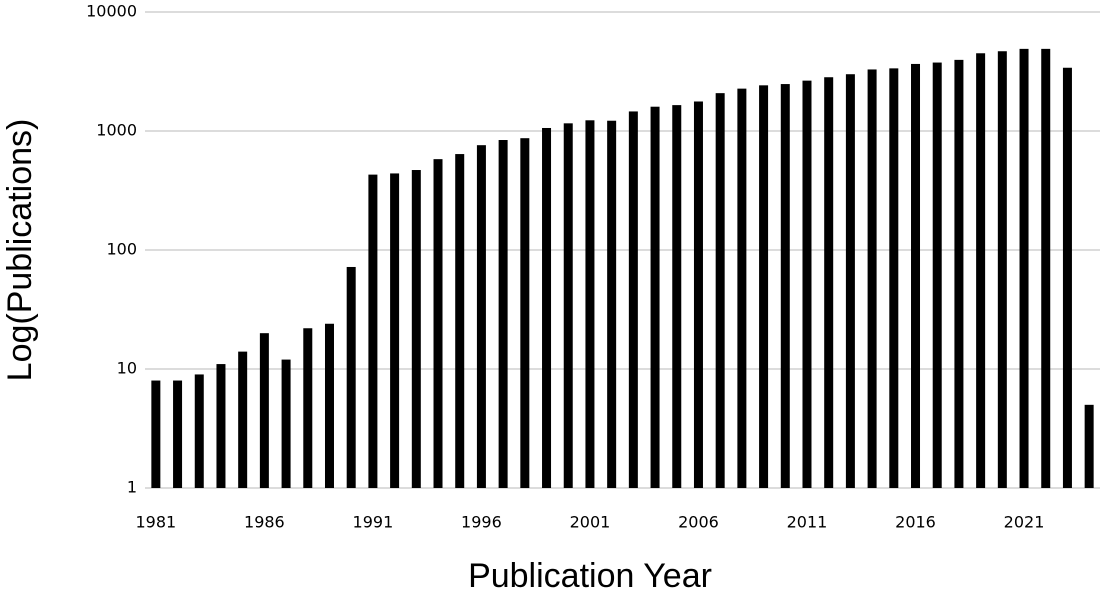 The height and width of the screenshot is (594, 1105). I want to click on x-tick-label: 2016, so click(915, 522).